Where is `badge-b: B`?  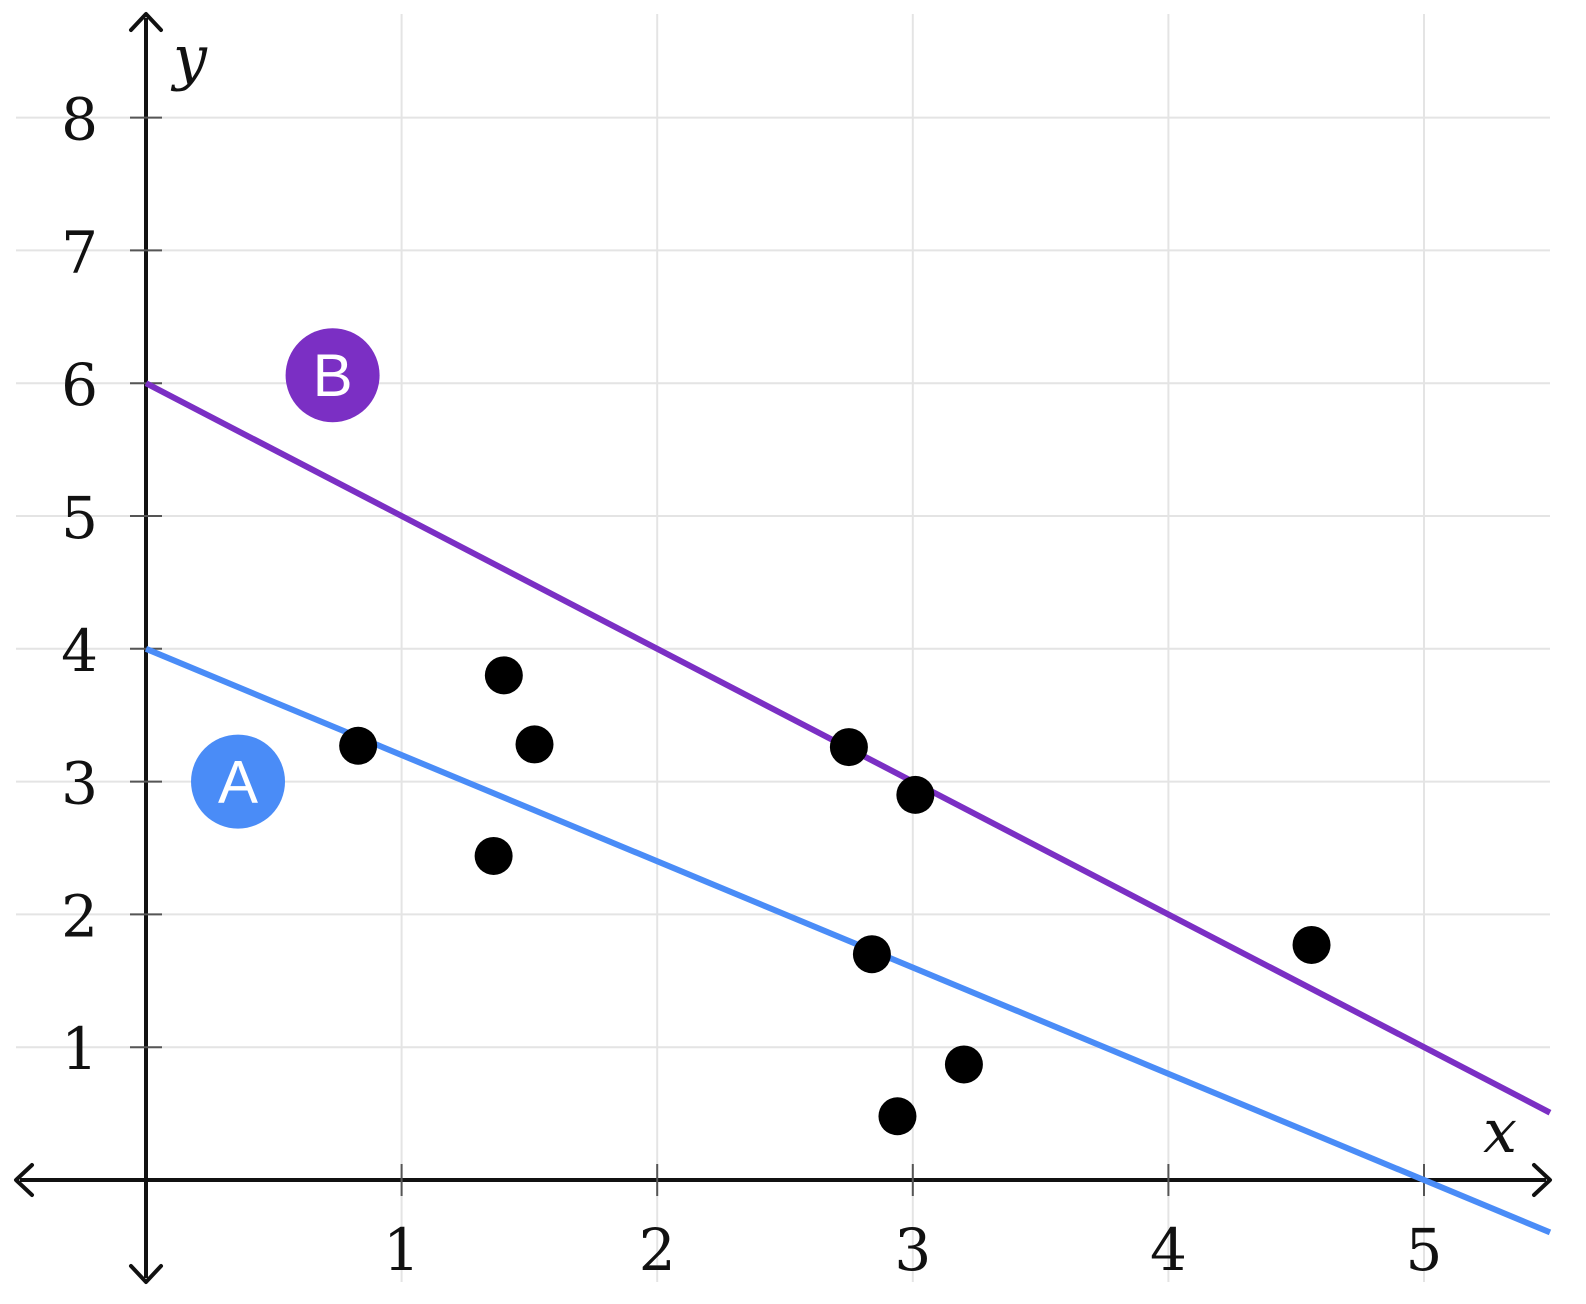
badge-b: B is located at coordinates (332, 375).